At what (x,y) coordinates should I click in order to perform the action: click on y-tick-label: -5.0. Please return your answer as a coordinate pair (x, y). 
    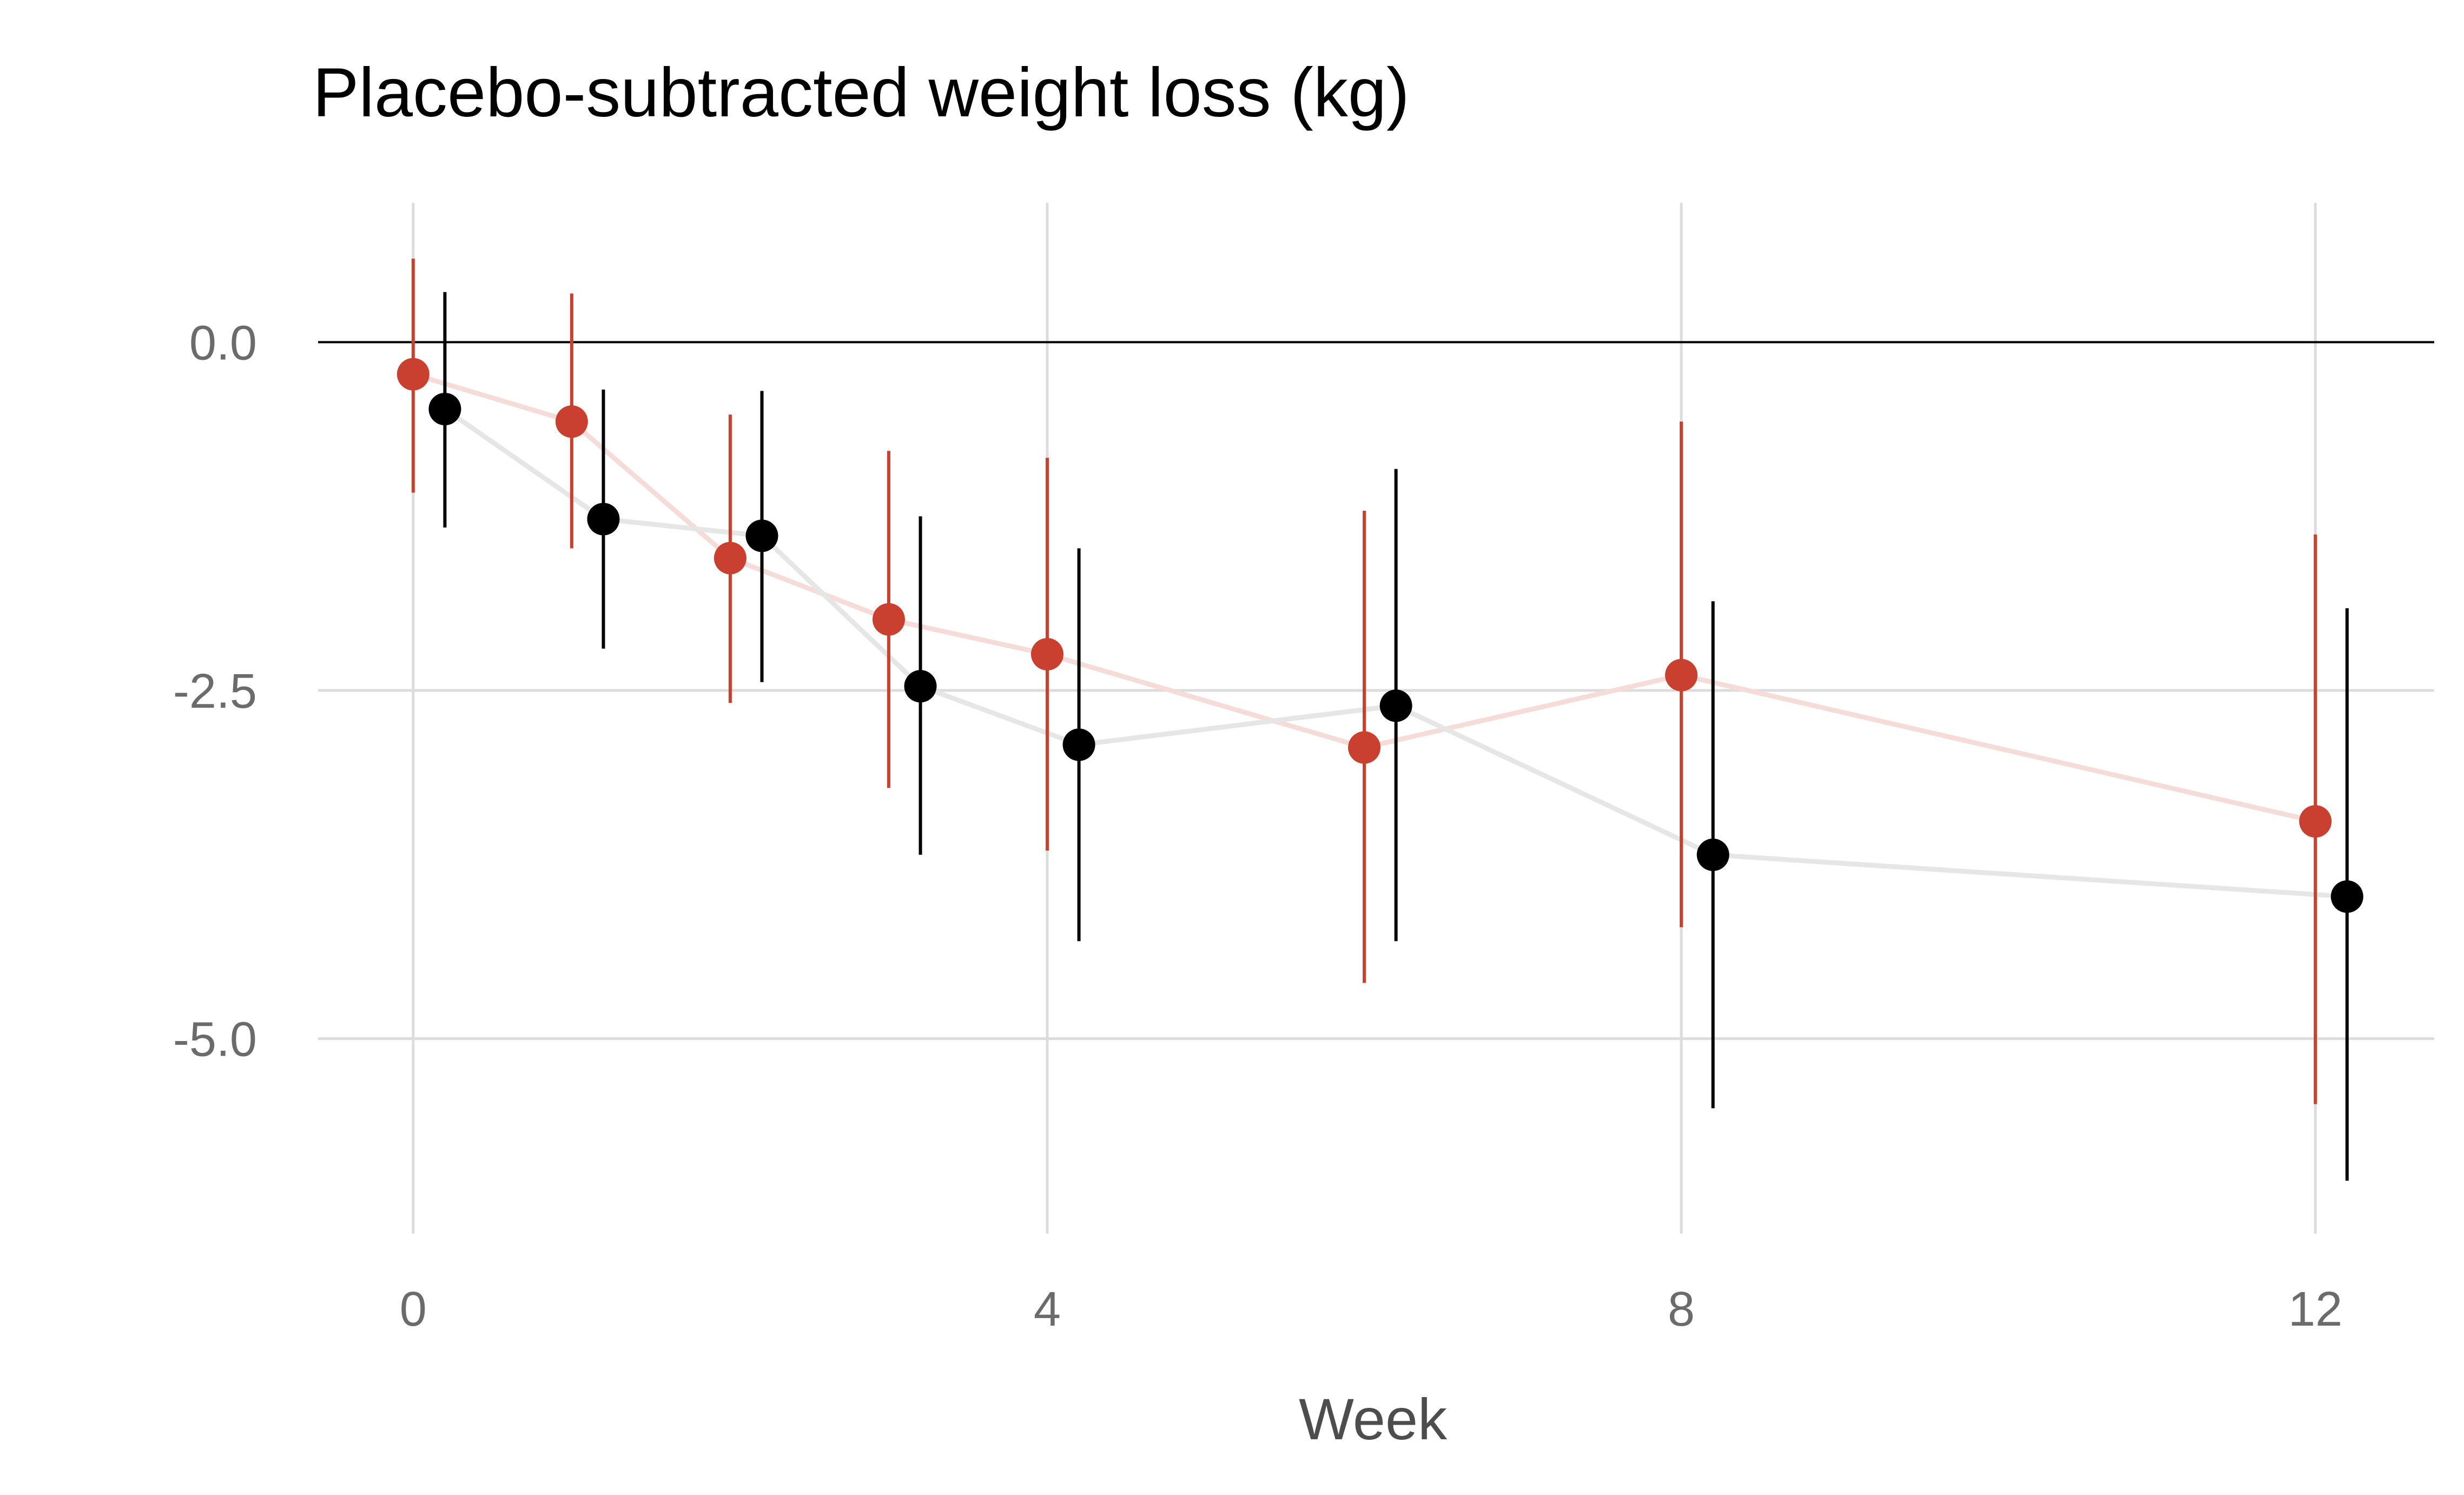
    Looking at the image, I should click on (215, 1040).